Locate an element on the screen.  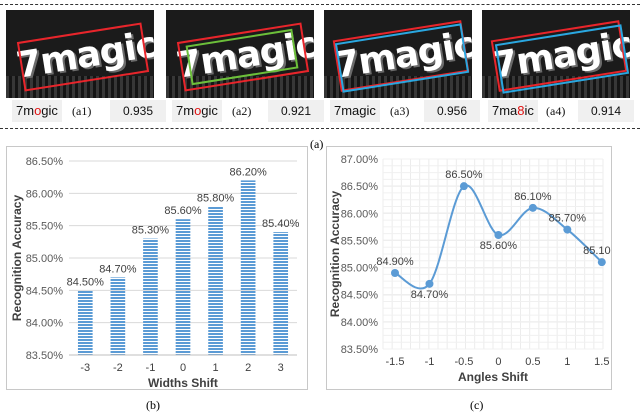
score-a4: 0.914 is located at coordinates (606, 111).